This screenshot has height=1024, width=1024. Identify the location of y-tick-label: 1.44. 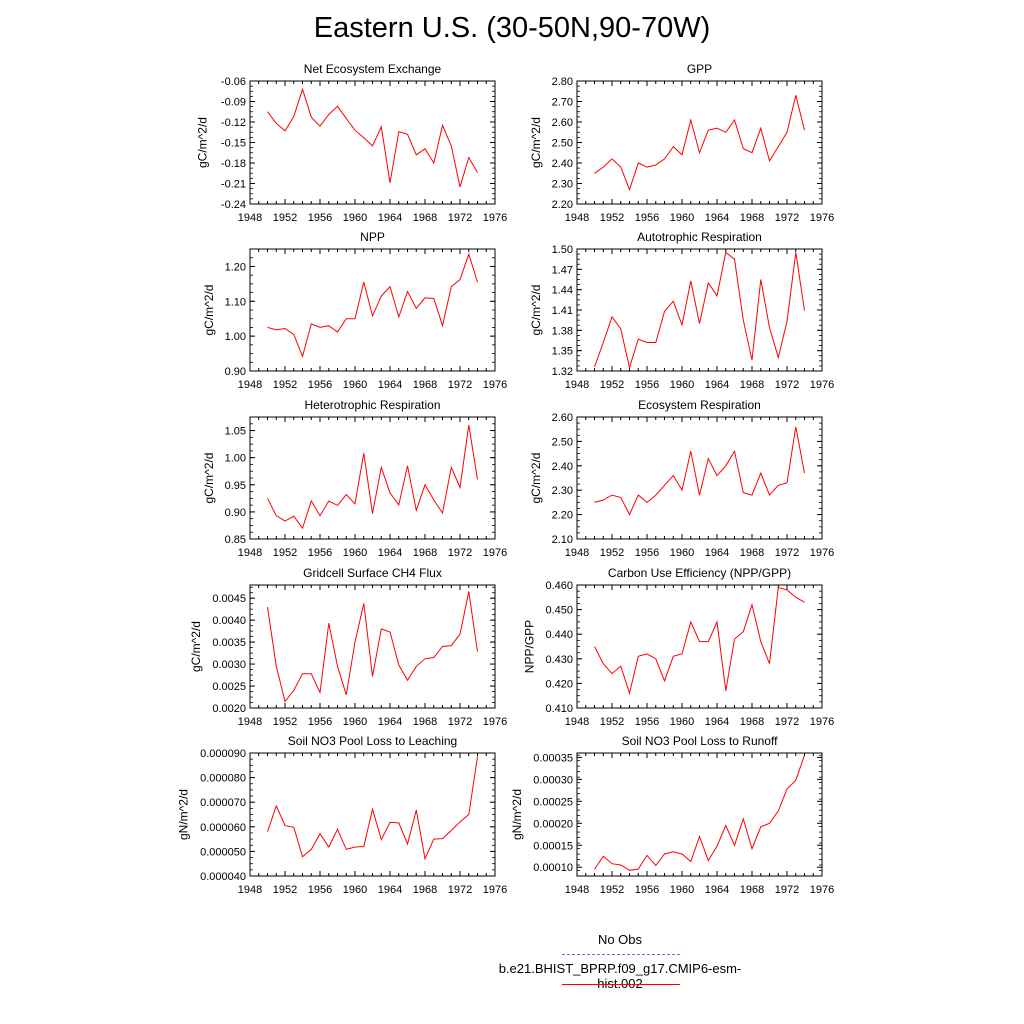
(562, 291).